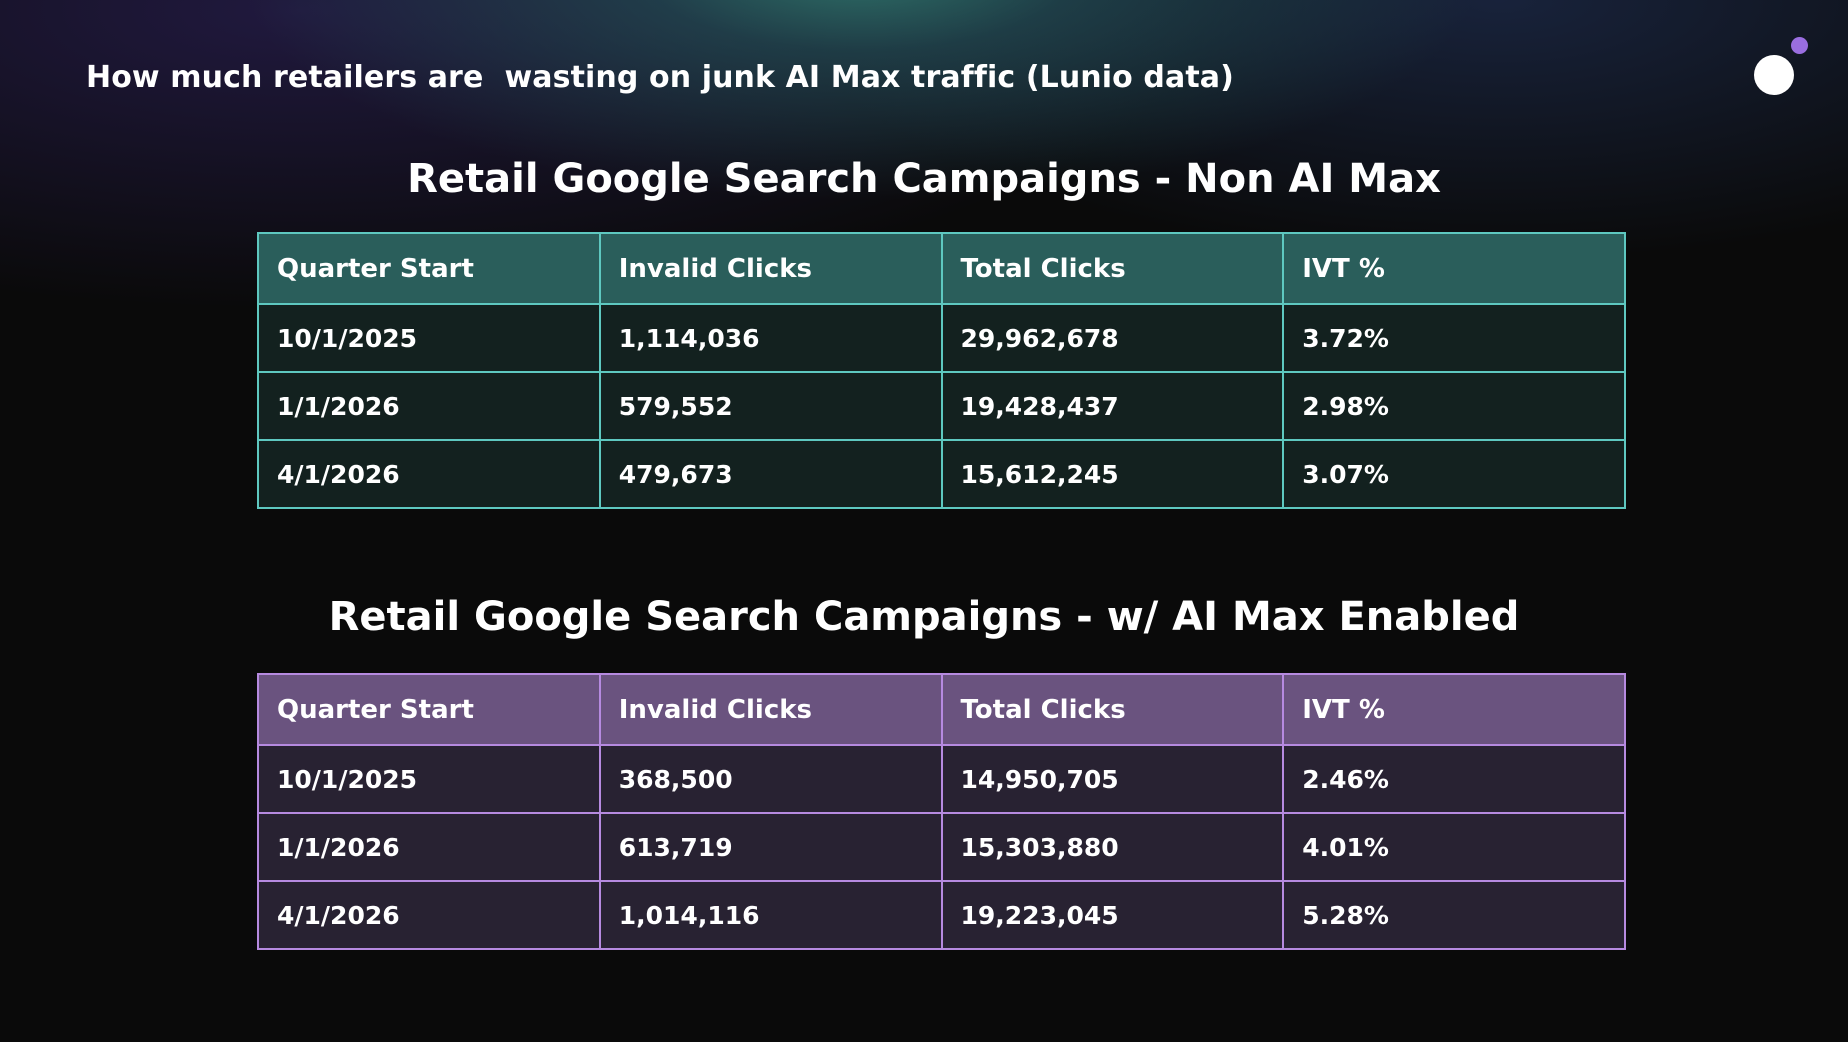 This screenshot has width=1848, height=1042. I want to click on cell-total-clicks: 15,612,245, so click(1112, 474).